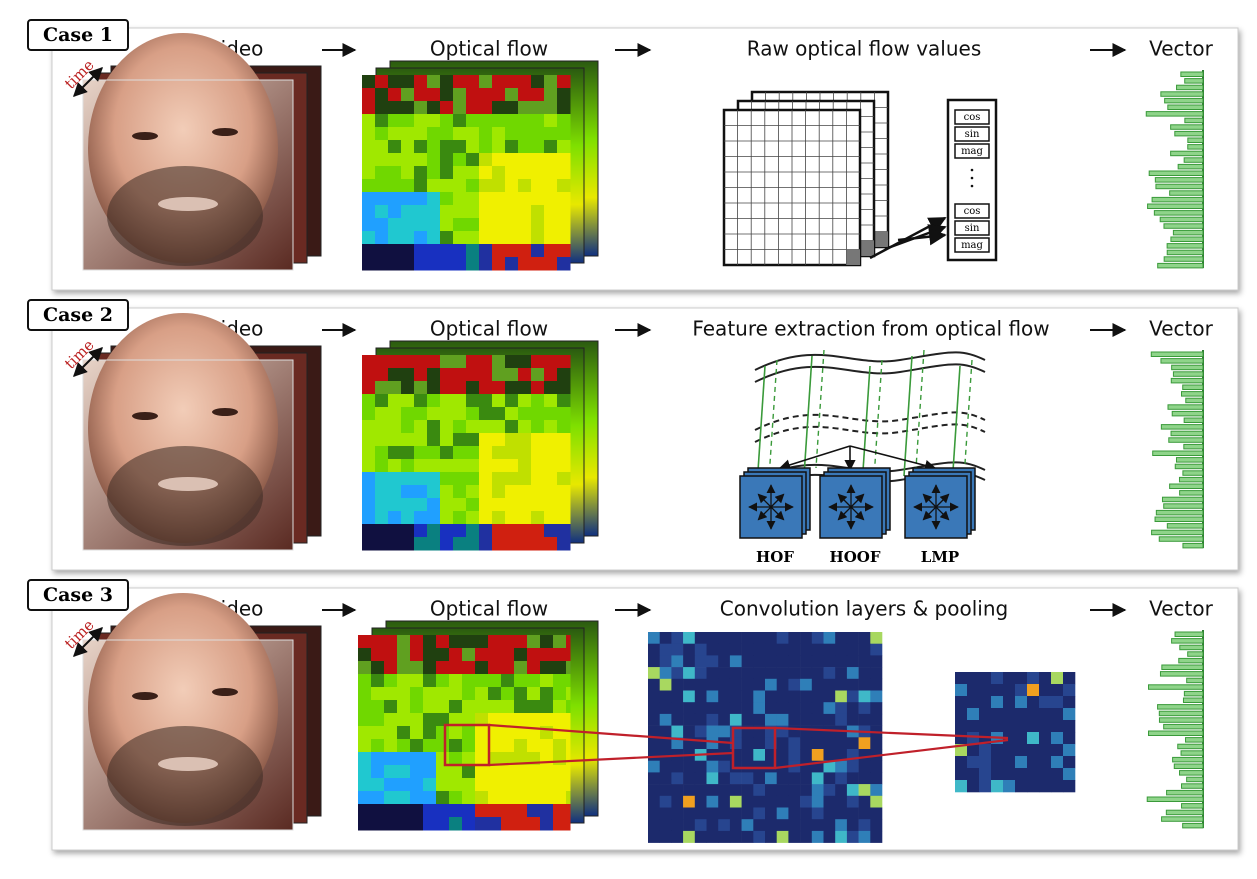 The height and width of the screenshot is (879, 1257). I want to click on value-label: mag, so click(972, 245).